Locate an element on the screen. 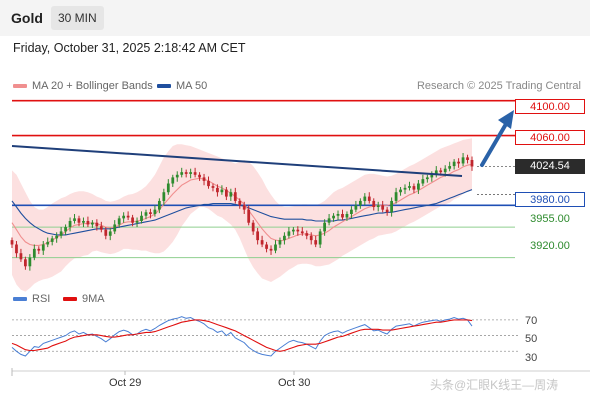 The height and width of the screenshot is (400, 590). legend-9ma: 9MA is located at coordinates (84, 299).